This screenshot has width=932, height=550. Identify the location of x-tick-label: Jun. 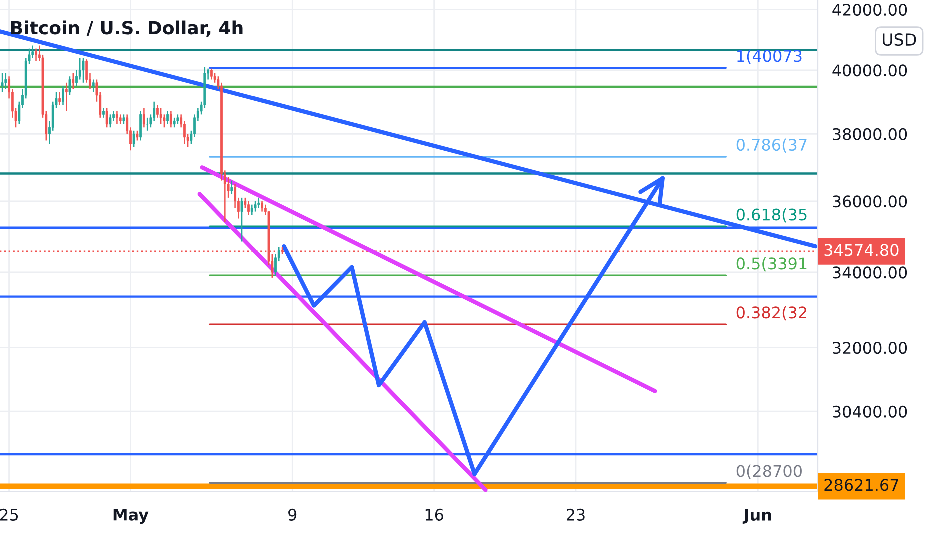
(757, 516).